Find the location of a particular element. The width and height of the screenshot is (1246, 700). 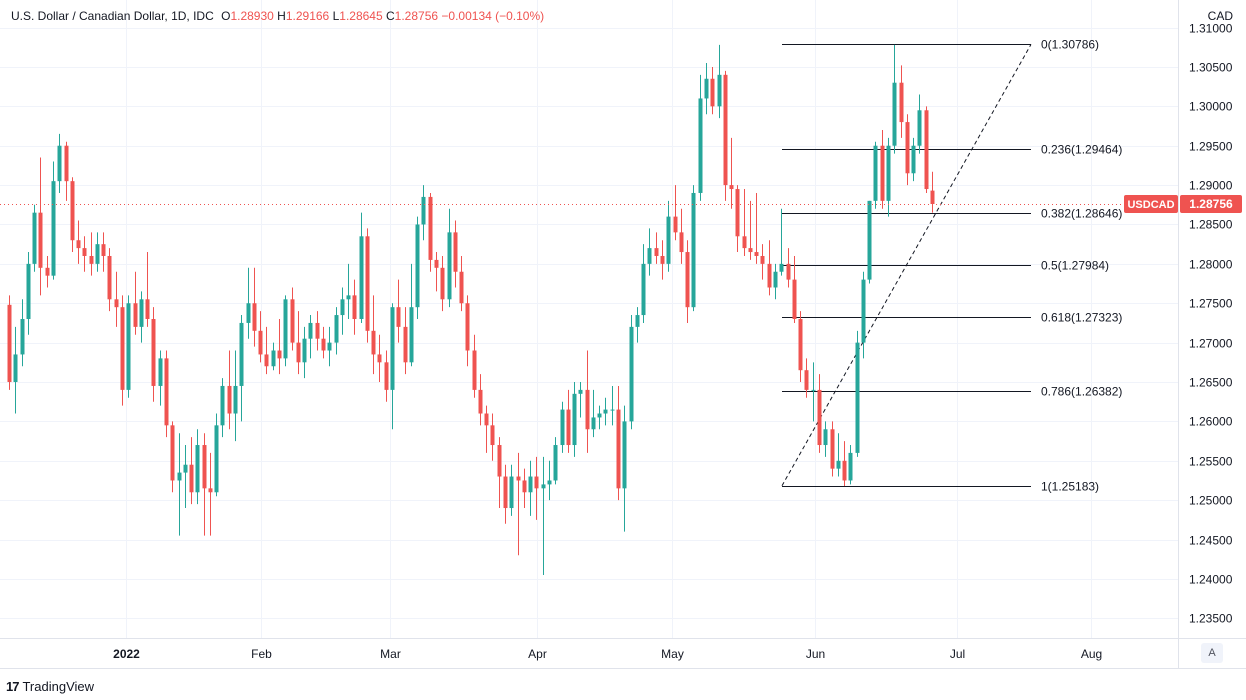

price-tick-label: 1.30000 is located at coordinates (1211, 107).